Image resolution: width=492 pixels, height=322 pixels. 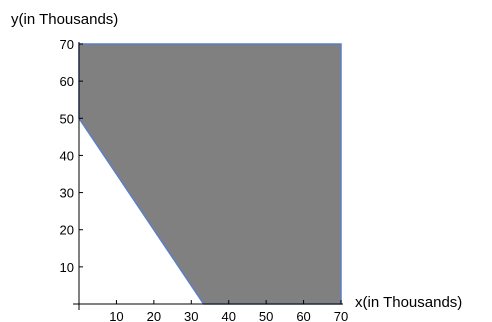 I want to click on y-tick-label: 40, so click(x=67, y=155).